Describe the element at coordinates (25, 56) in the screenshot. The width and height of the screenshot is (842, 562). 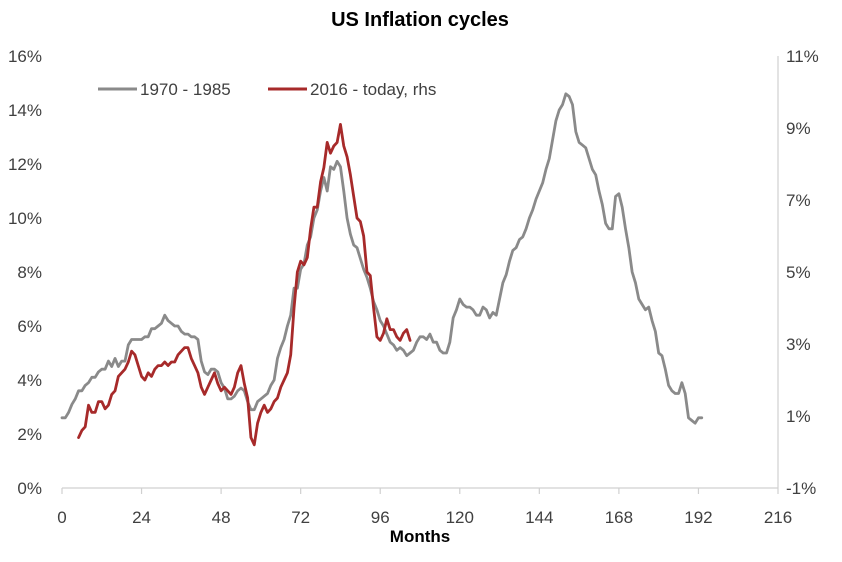
I see `y-tick-label: 16%` at that location.